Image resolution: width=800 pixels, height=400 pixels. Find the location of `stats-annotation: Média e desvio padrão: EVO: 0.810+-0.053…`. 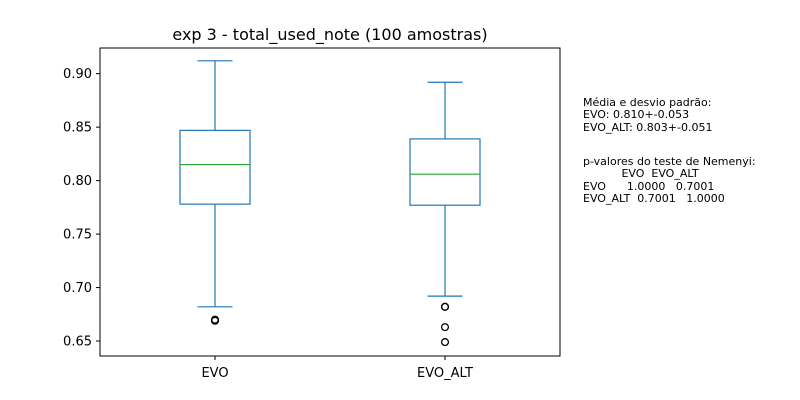

stats-annotation: Média e desvio padrão: EVO: 0.810+-0.053… is located at coordinates (648, 115).